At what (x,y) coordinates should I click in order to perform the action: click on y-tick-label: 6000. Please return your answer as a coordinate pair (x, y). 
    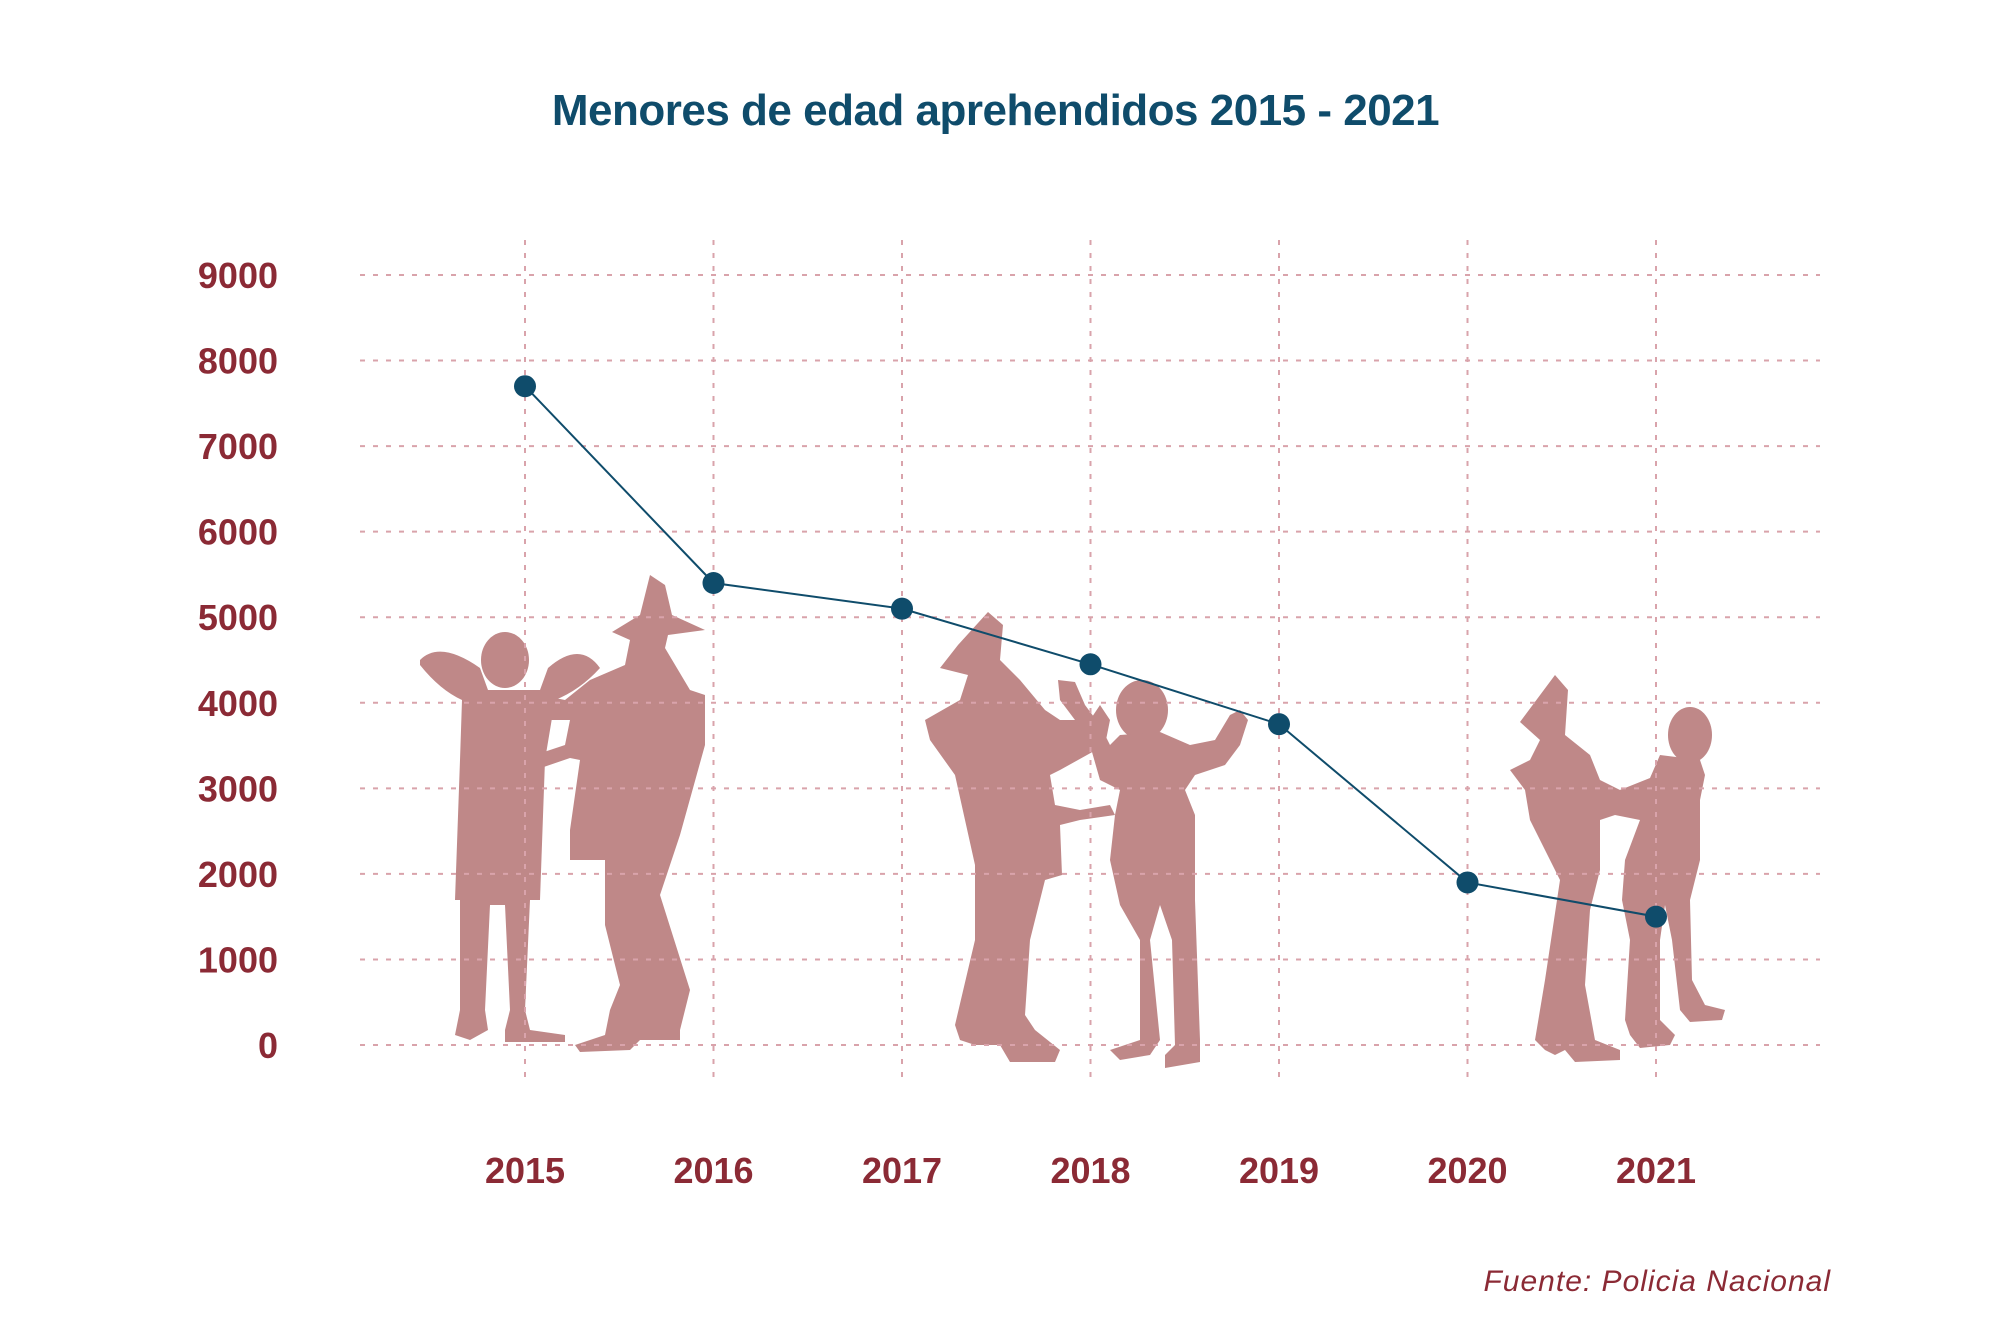
    Looking at the image, I should click on (238, 532).